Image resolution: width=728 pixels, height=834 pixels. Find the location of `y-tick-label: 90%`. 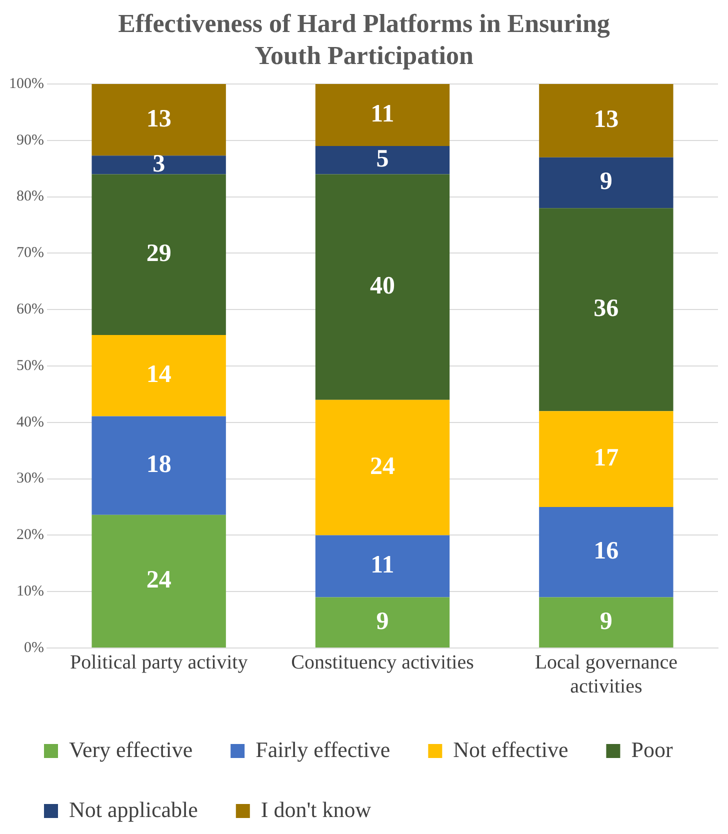

y-tick-label: 90% is located at coordinates (30, 140).